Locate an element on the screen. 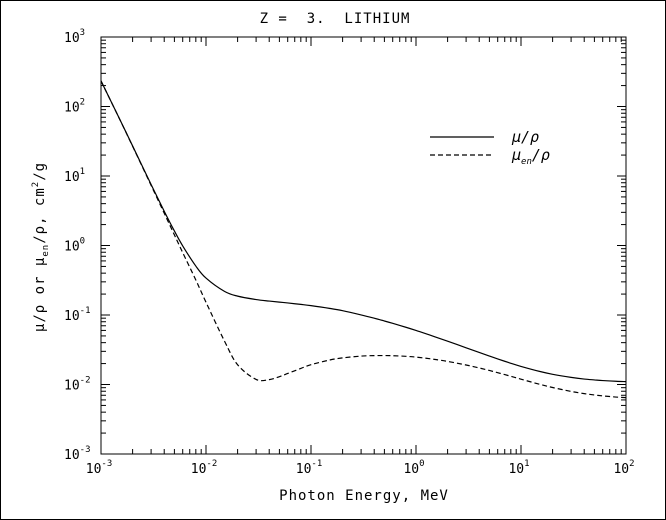 The height and width of the screenshot is (520, 666). y-label-sub-en: en is located at coordinates (46, 250).